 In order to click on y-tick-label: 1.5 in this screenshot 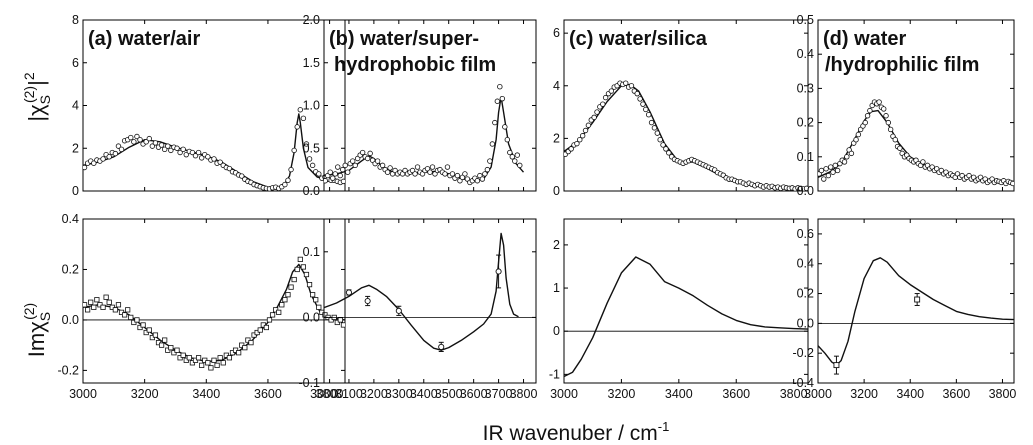, I will do `click(311, 63)`.